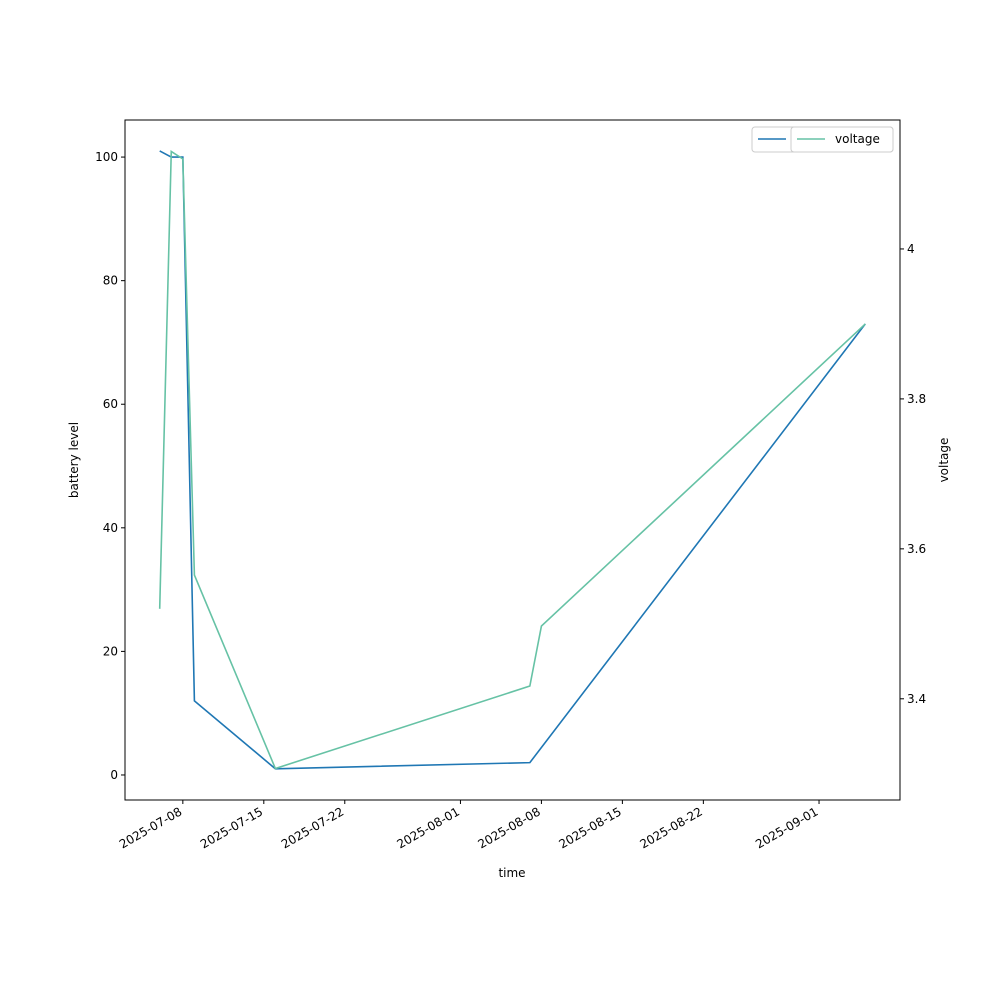 The height and width of the screenshot is (1000, 1000). I want to click on y-tick-label: 20, so click(110, 651).